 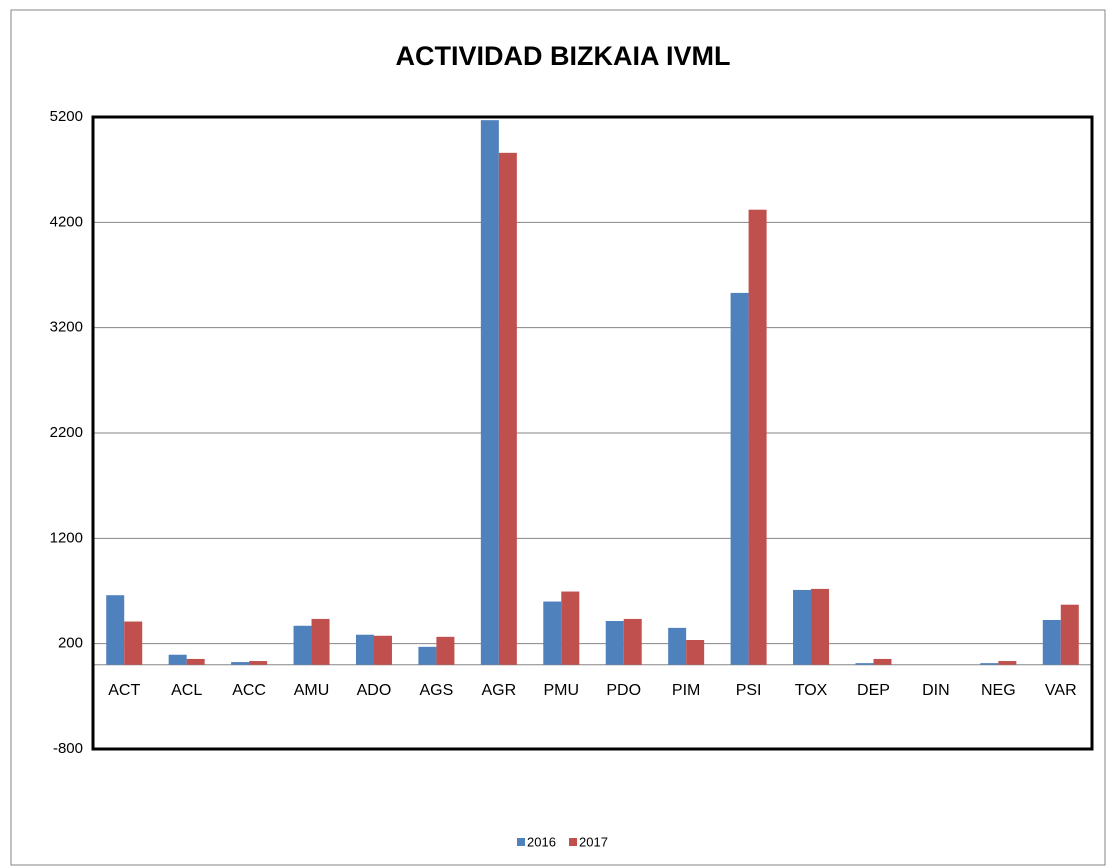 I want to click on x-tick-label: DEP, so click(x=873, y=690).